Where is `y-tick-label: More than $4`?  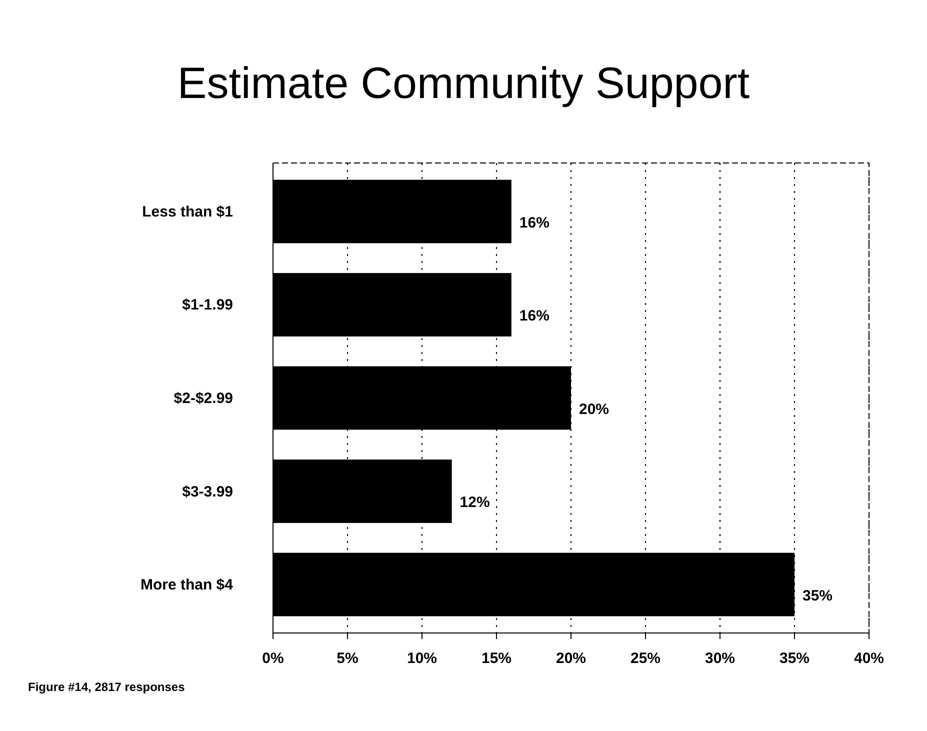 y-tick-label: More than $4 is located at coordinates (187, 585).